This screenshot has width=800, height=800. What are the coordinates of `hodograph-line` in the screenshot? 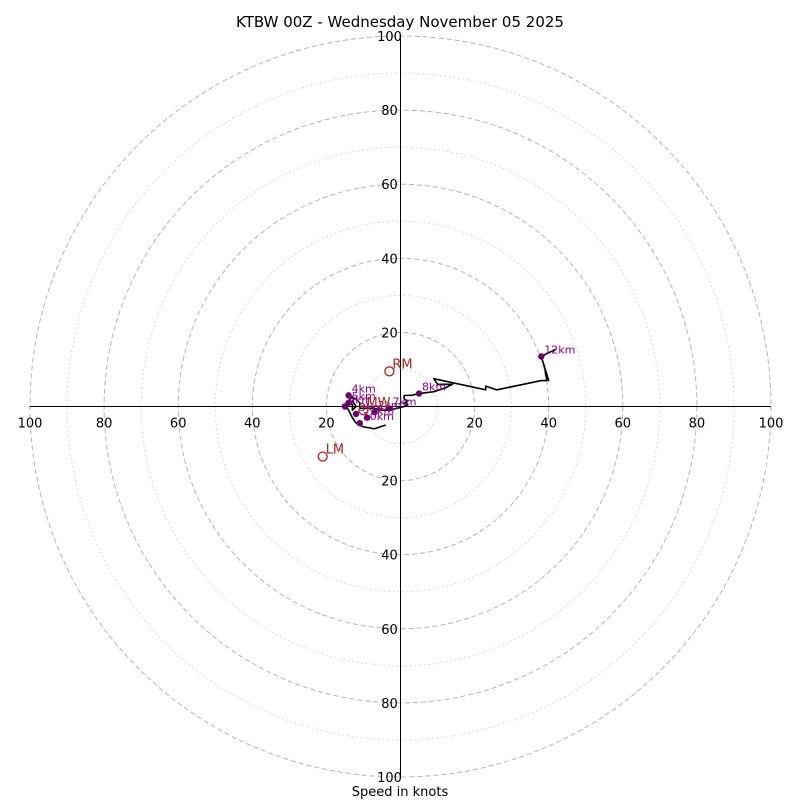 It's located at (450, 389).